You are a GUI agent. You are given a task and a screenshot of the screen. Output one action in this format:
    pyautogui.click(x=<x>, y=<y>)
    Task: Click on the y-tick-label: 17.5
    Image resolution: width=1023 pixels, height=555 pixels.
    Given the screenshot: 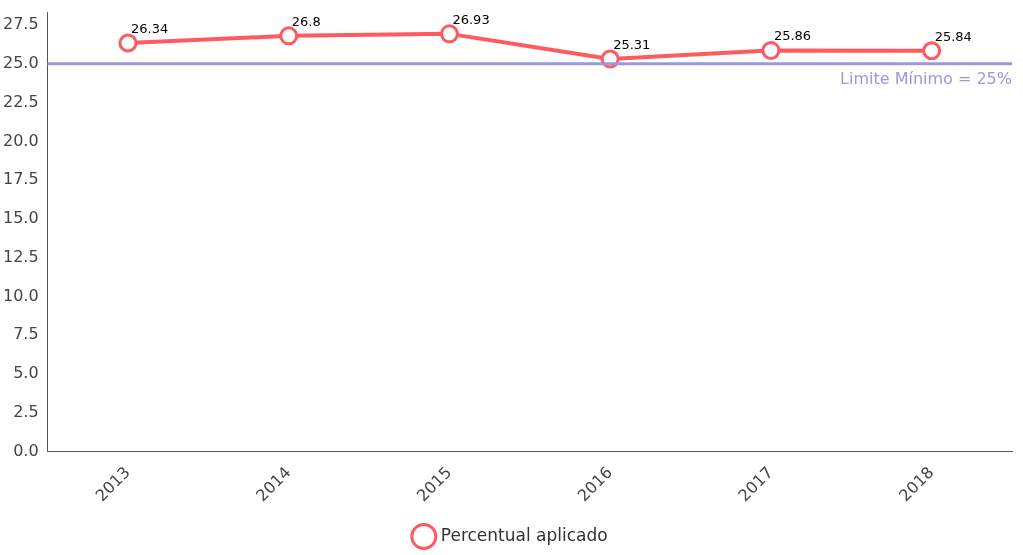 What is the action you would take?
    pyautogui.click(x=21, y=179)
    